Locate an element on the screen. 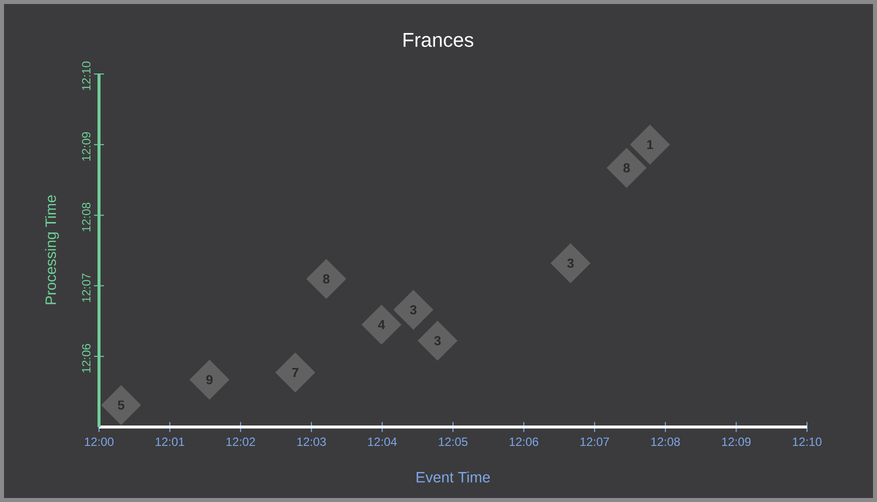 The height and width of the screenshot is (502, 877). x-tick-label: 12:10 is located at coordinates (807, 442).